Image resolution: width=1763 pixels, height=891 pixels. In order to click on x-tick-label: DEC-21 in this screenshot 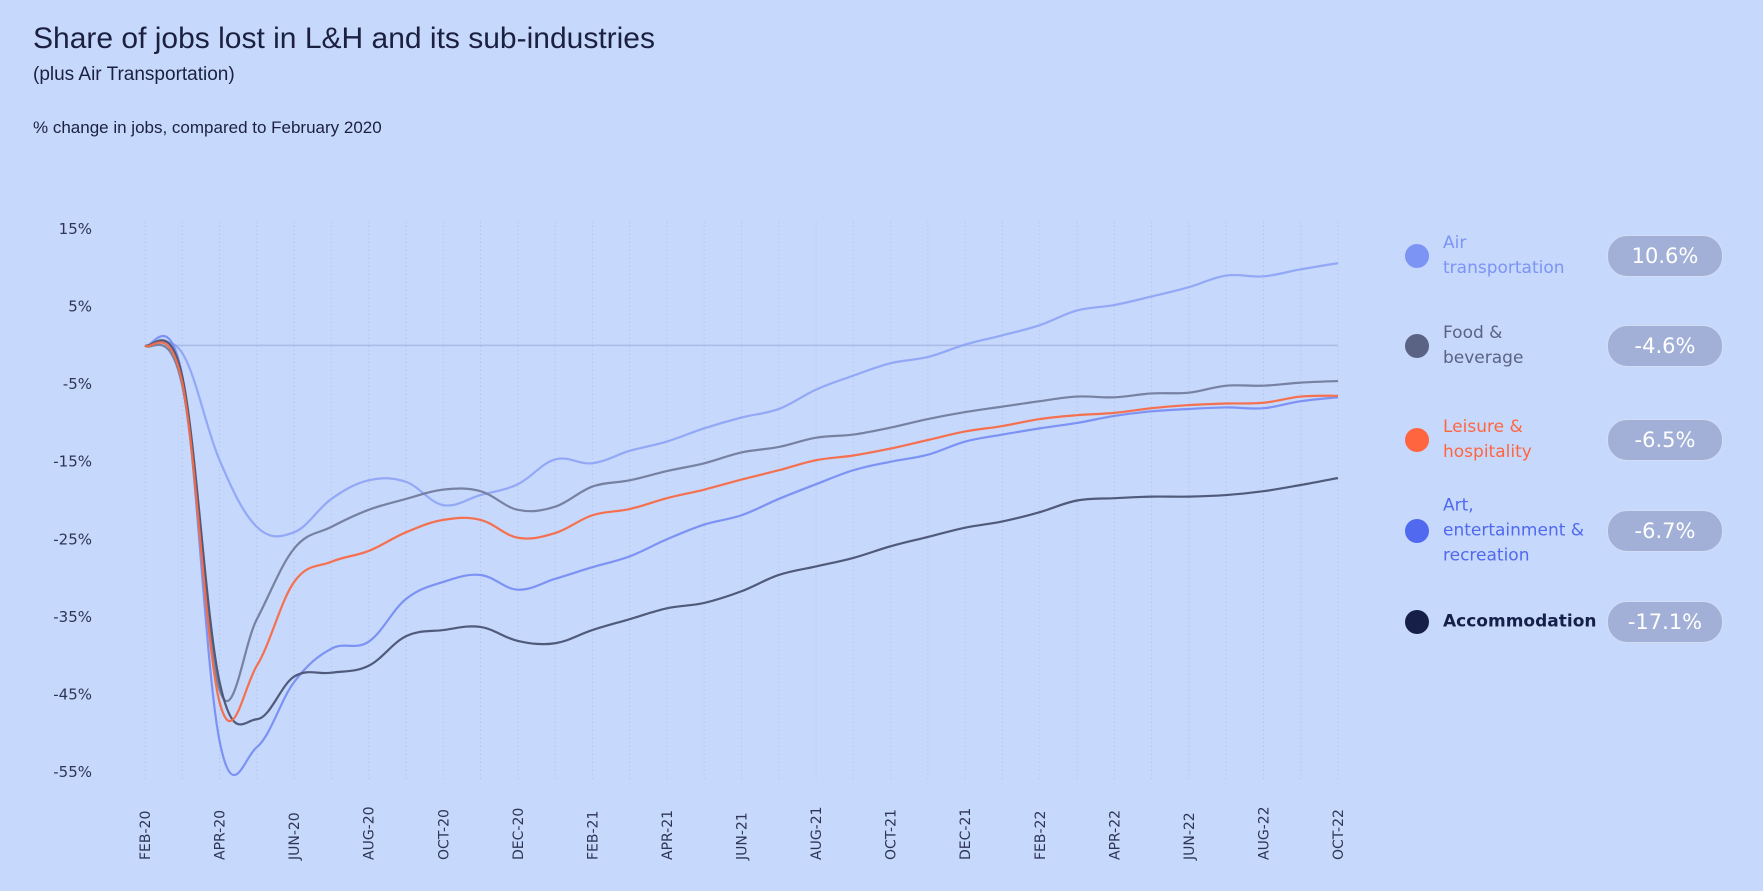, I will do `click(966, 834)`.